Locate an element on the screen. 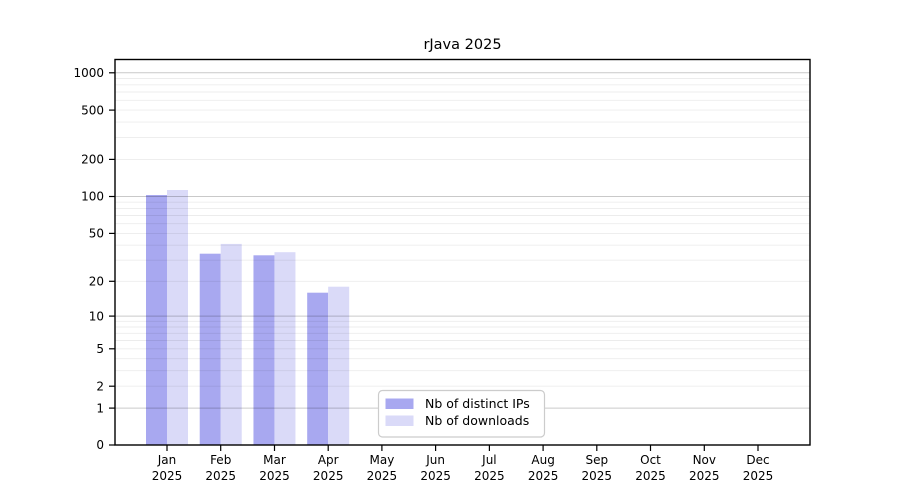 The height and width of the screenshot is (500, 900). legend-swatch-downloads is located at coordinates (399, 420).